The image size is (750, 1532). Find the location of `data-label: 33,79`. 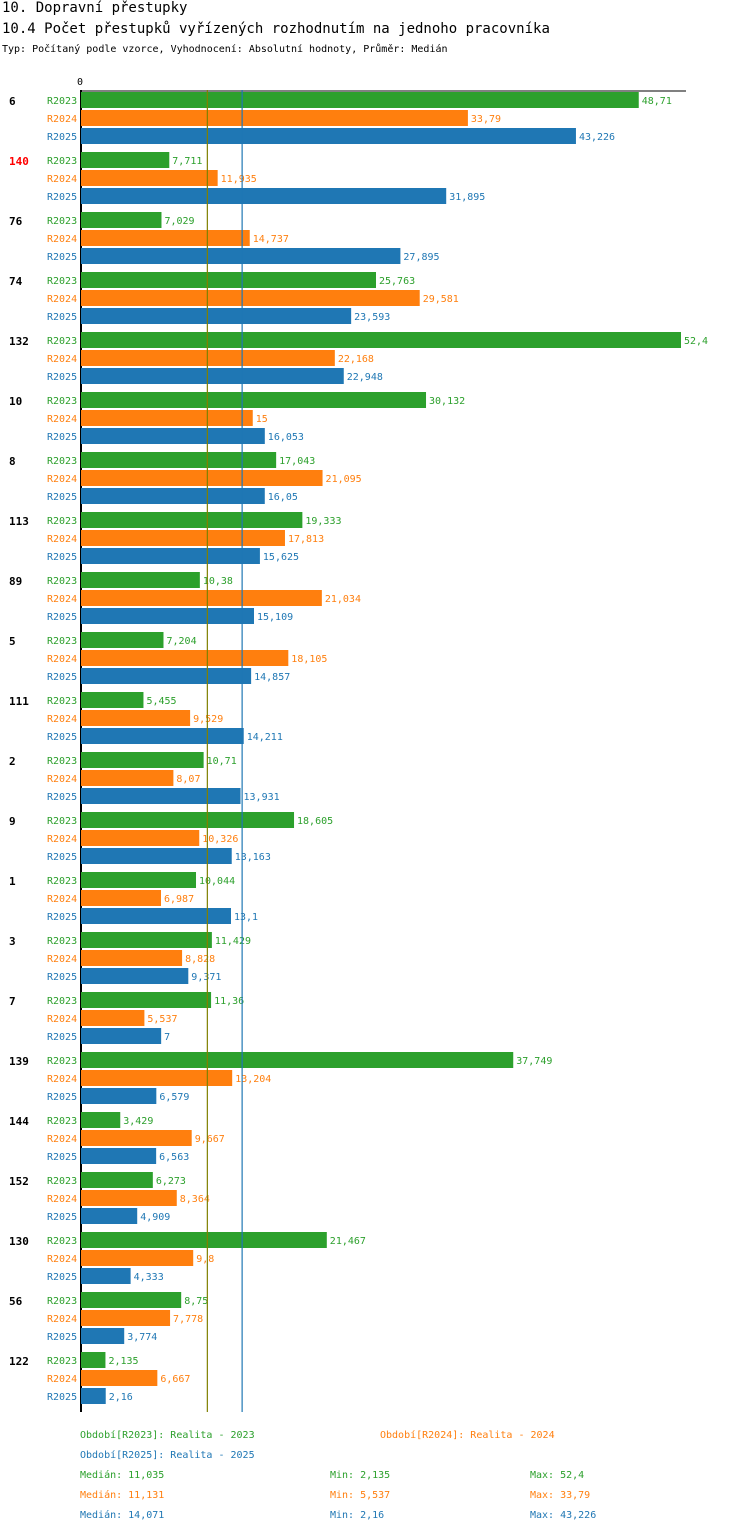

data-label: 33,79 is located at coordinates (486, 119).